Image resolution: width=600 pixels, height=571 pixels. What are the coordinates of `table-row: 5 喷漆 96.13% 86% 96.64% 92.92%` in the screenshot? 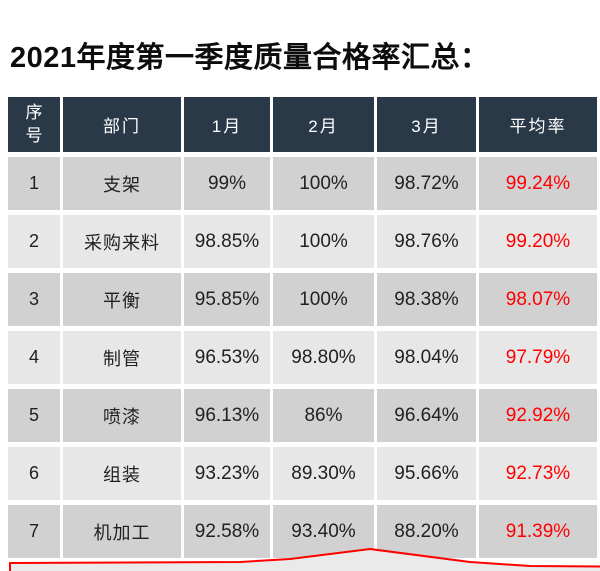 It's located at (302, 415).